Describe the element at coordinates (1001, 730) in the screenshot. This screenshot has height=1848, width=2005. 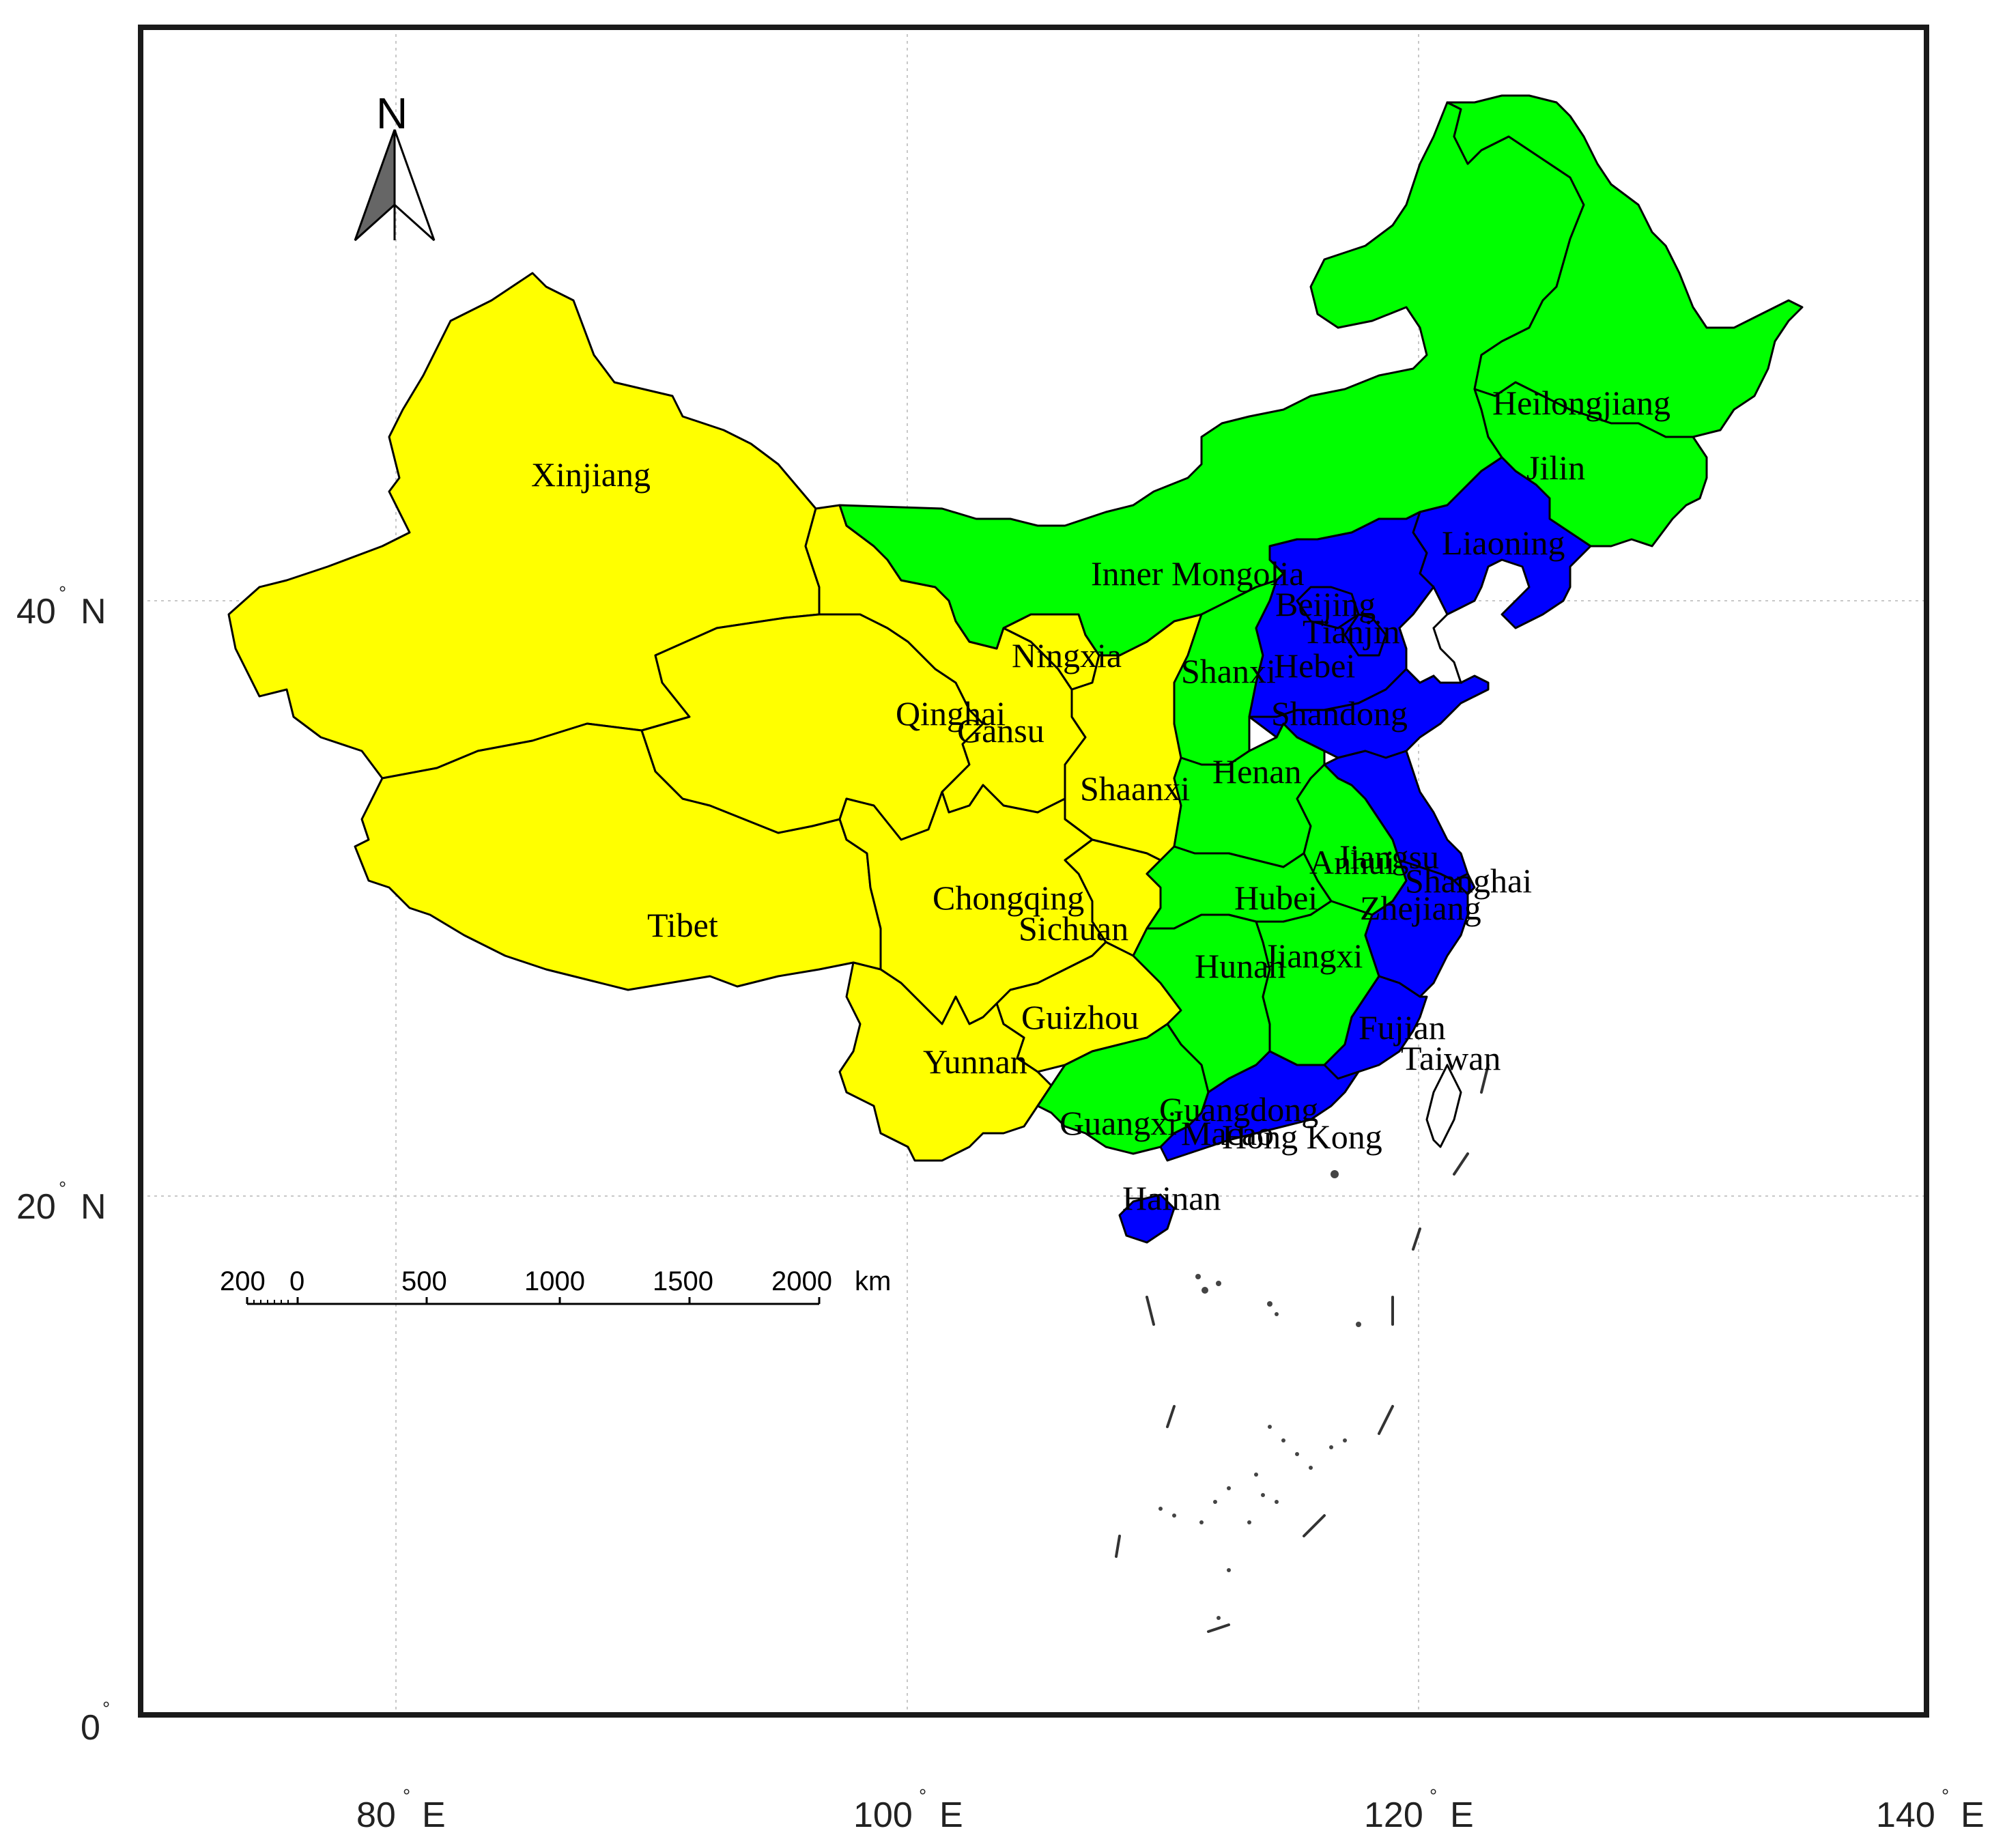
I see `label-gansu: Gansu` at that location.